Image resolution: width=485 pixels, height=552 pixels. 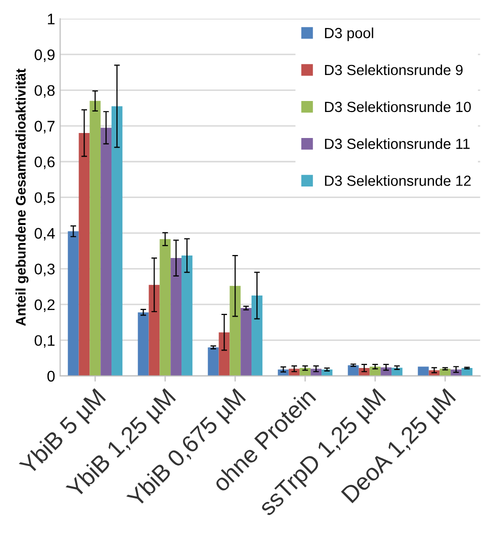 I want to click on y-tick-label: 0, so click(x=51, y=376).